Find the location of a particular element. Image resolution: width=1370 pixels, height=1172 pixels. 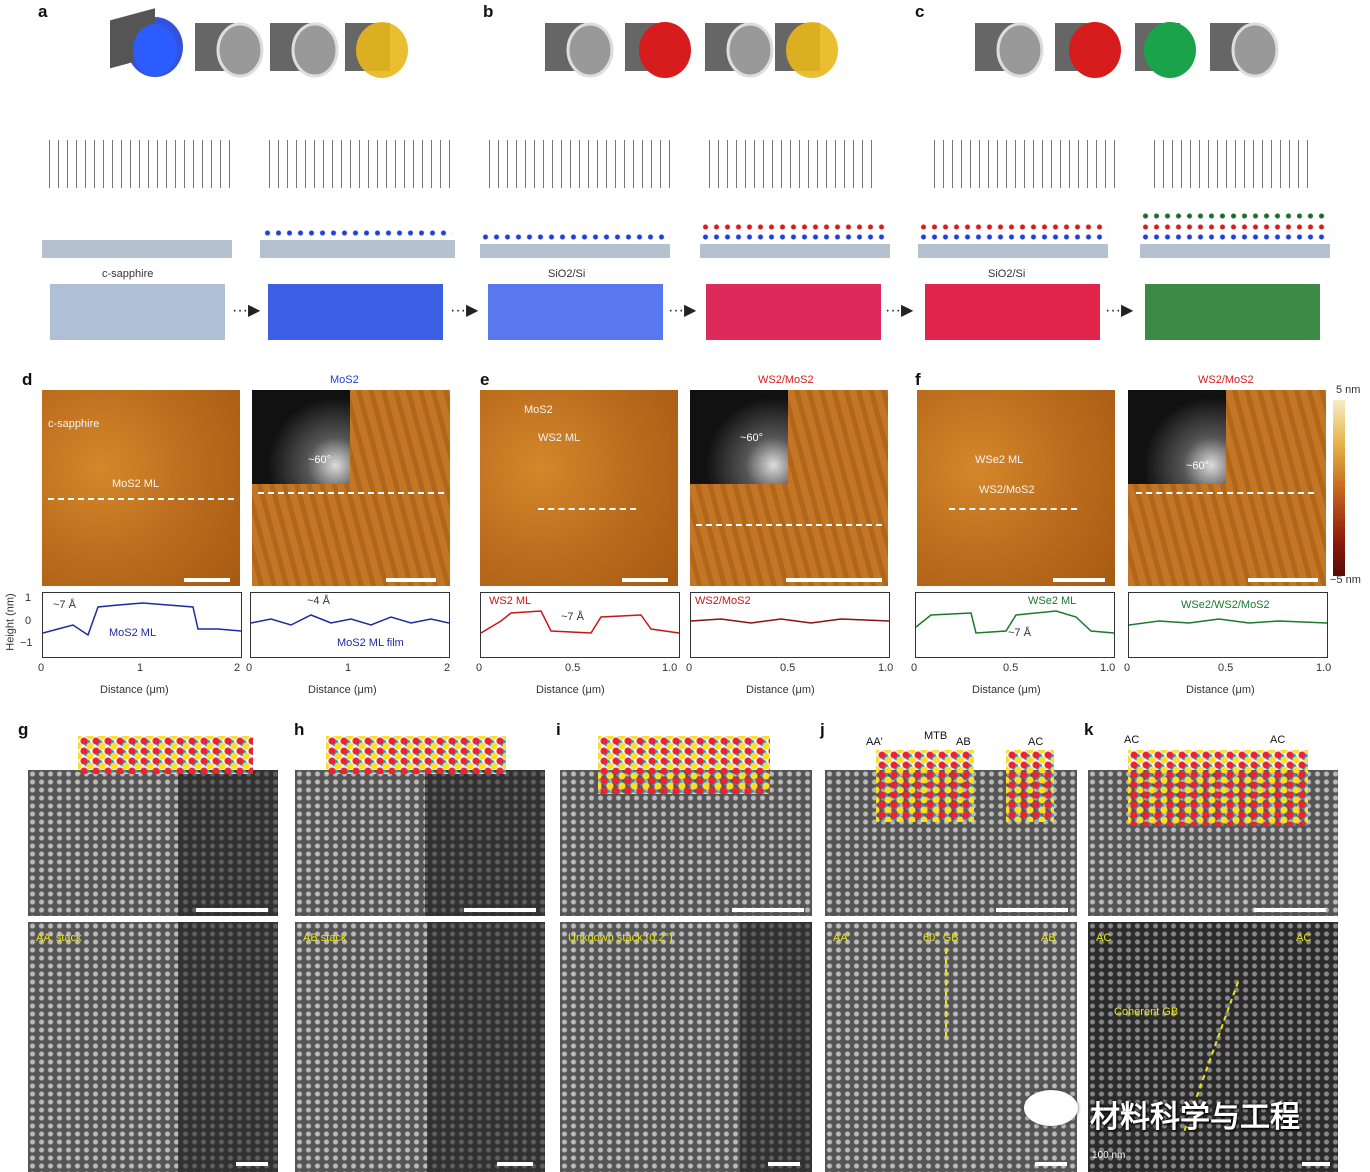

colorbar is located at coordinates (1339, 488).